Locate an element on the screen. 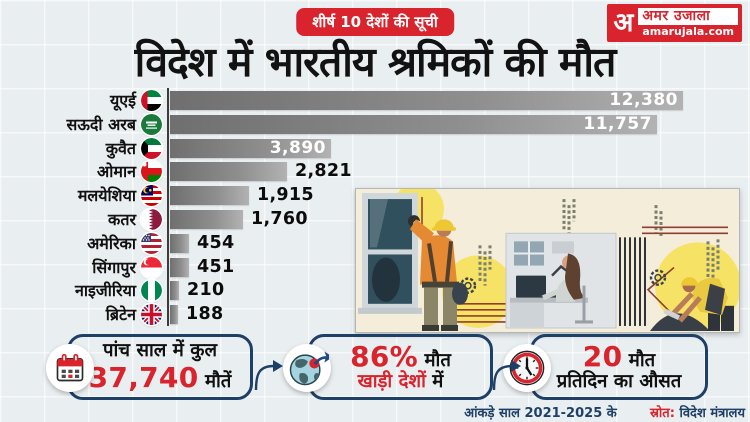  bar: 12,380 is located at coordinates (426, 100).